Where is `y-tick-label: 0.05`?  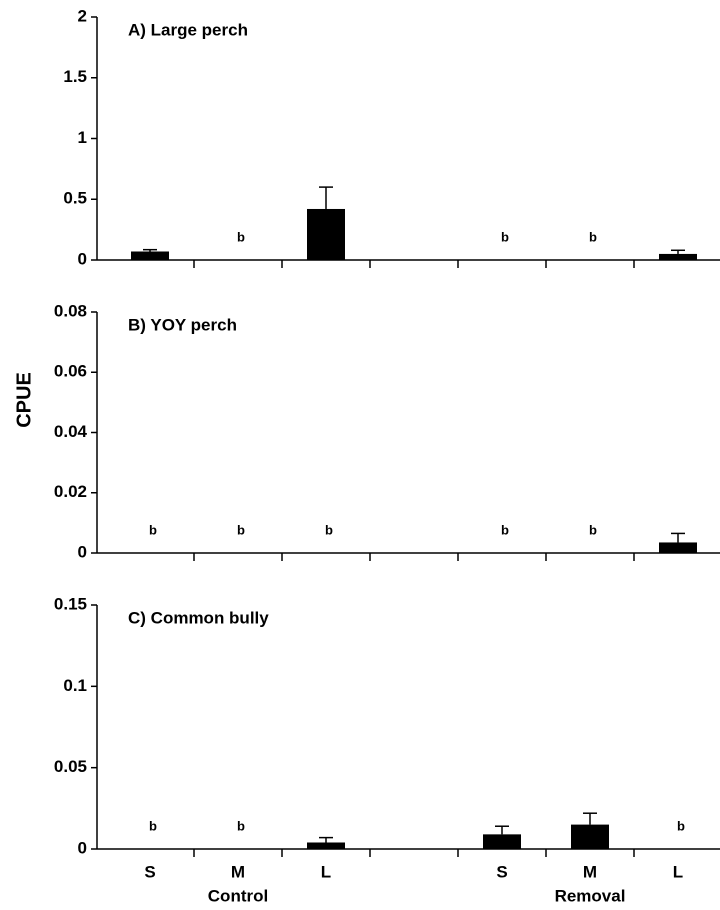
y-tick-label: 0.05 is located at coordinates (70, 766).